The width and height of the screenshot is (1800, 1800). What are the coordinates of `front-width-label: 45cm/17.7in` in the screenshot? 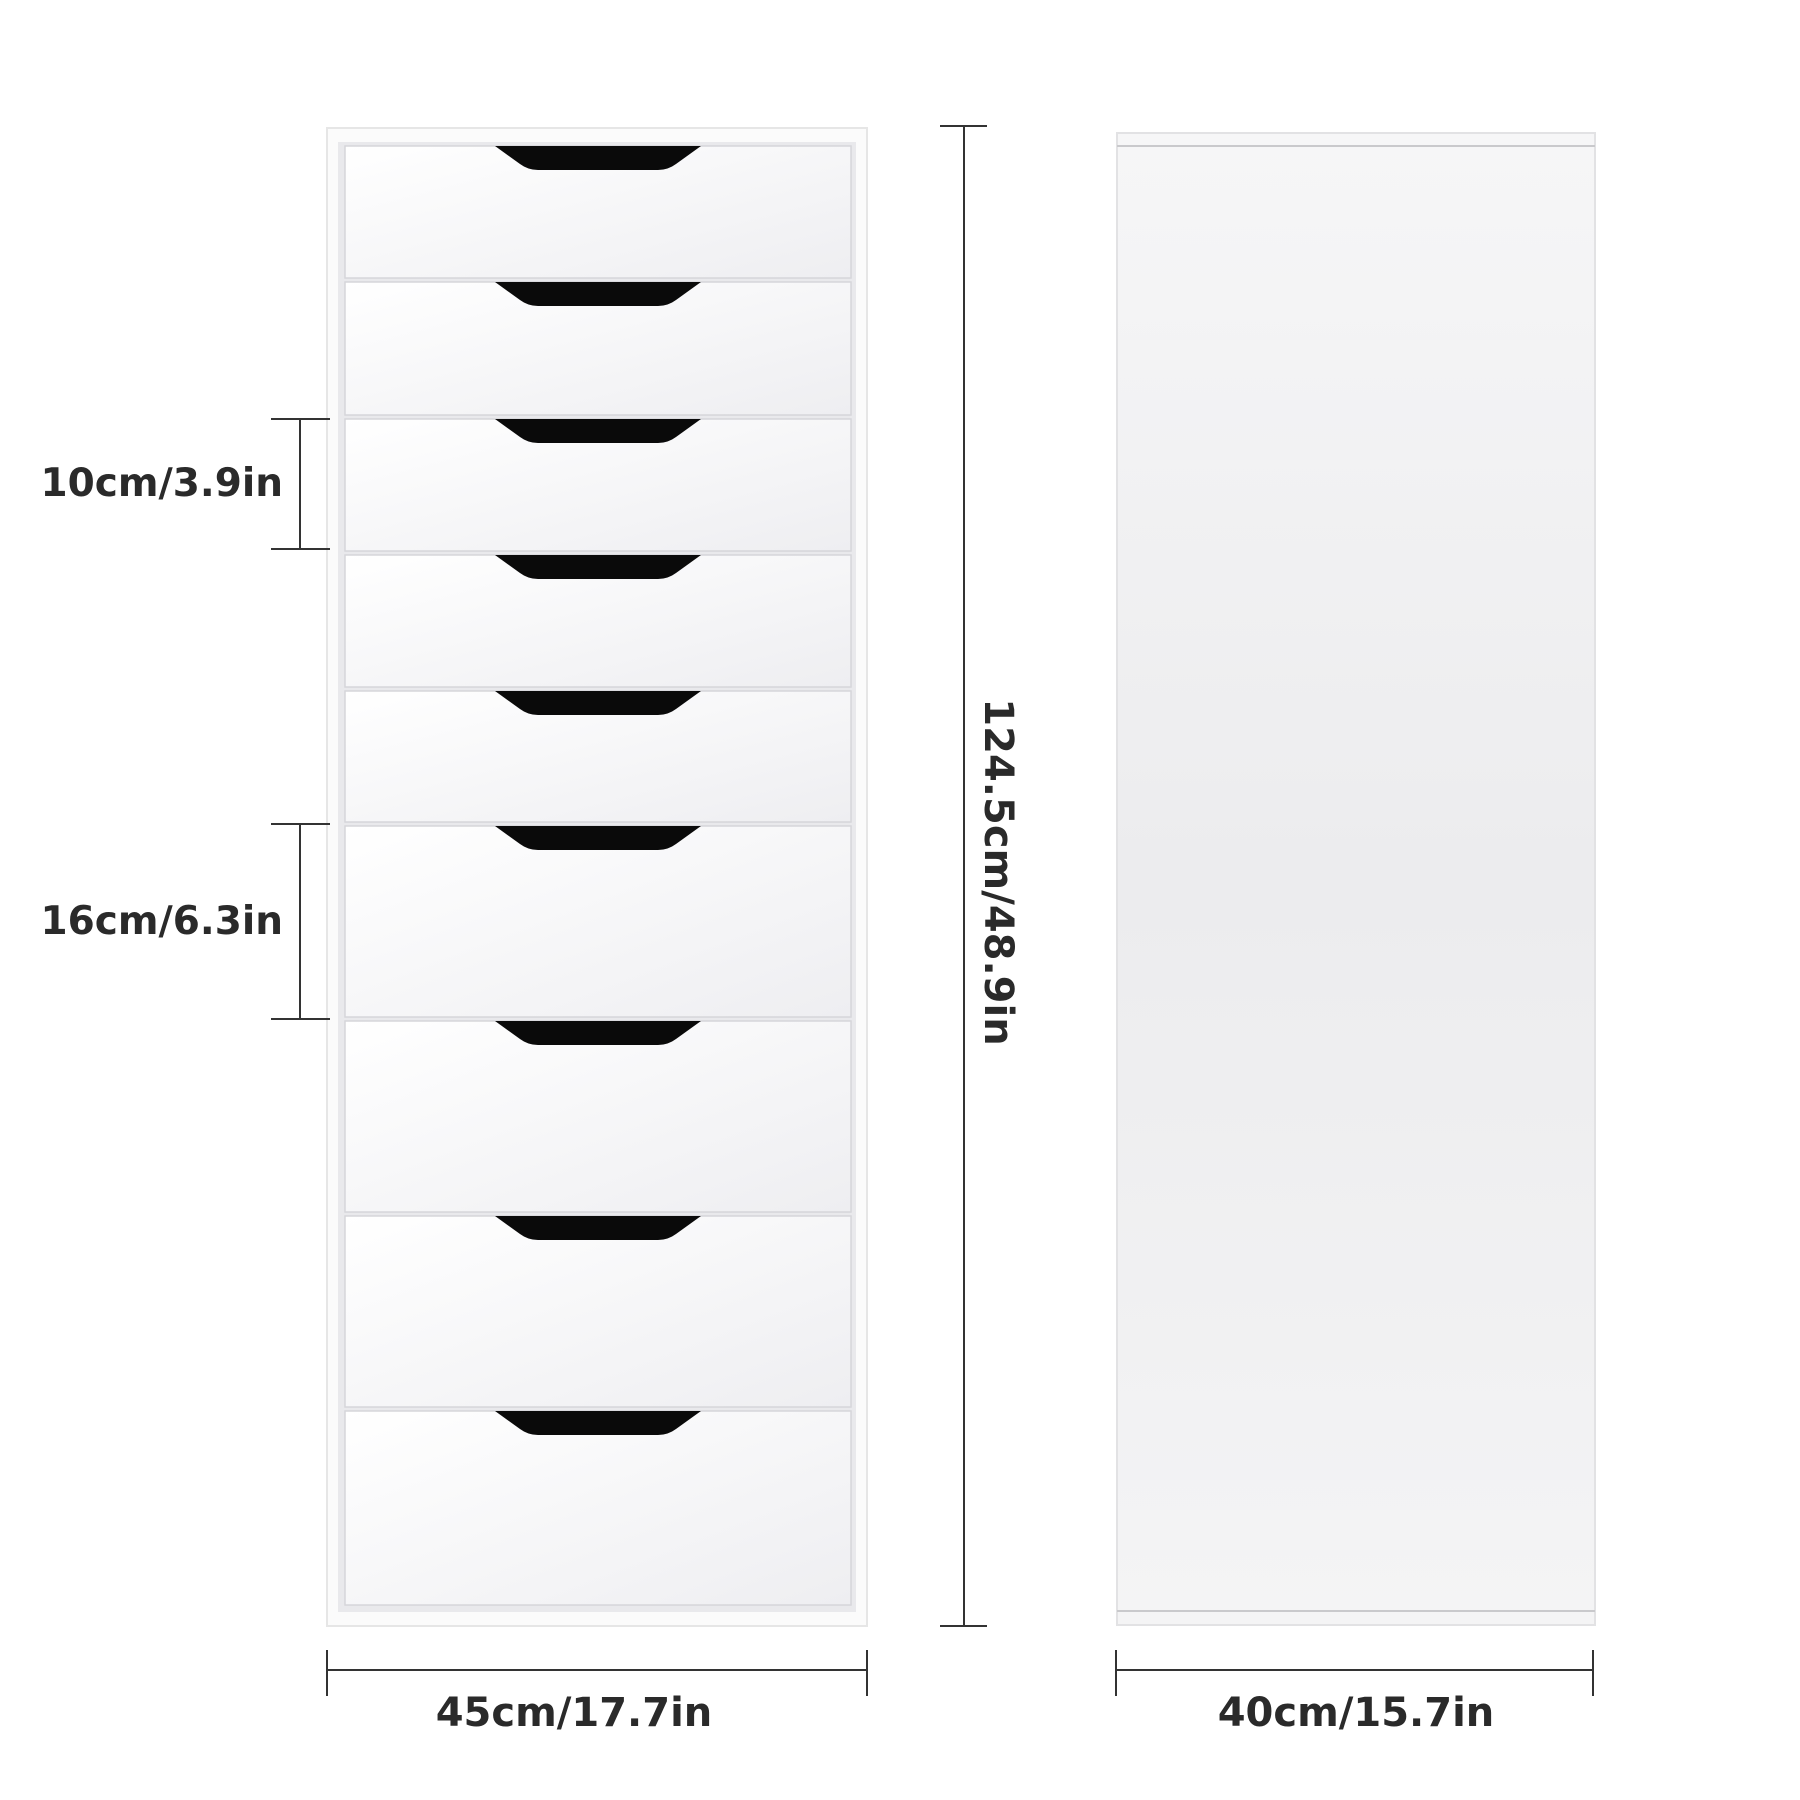 It's located at (574, 1713).